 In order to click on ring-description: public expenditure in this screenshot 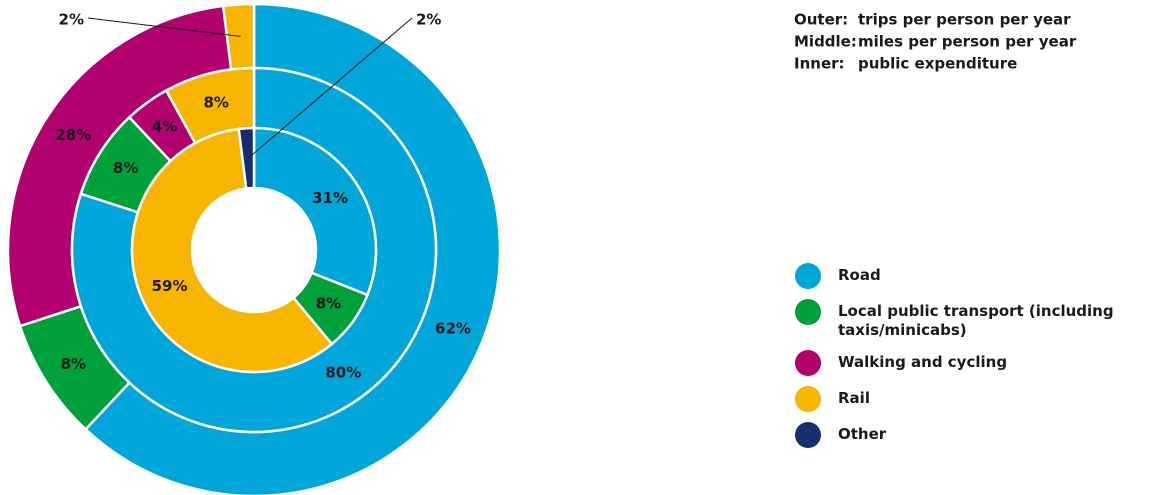, I will do `click(937, 64)`.